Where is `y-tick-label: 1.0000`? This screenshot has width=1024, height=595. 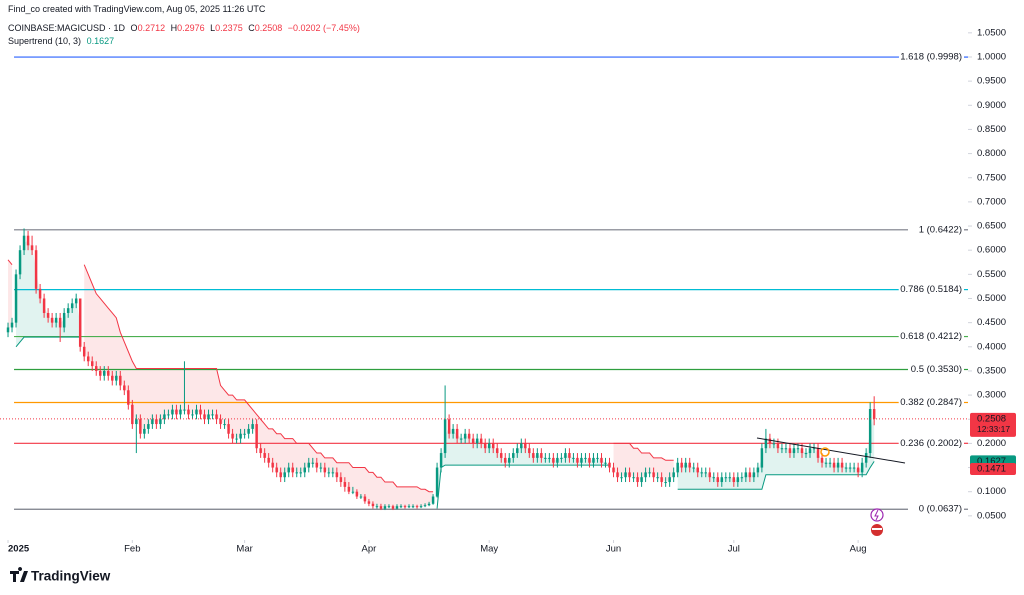
y-tick-label: 1.0000 is located at coordinates (991, 56).